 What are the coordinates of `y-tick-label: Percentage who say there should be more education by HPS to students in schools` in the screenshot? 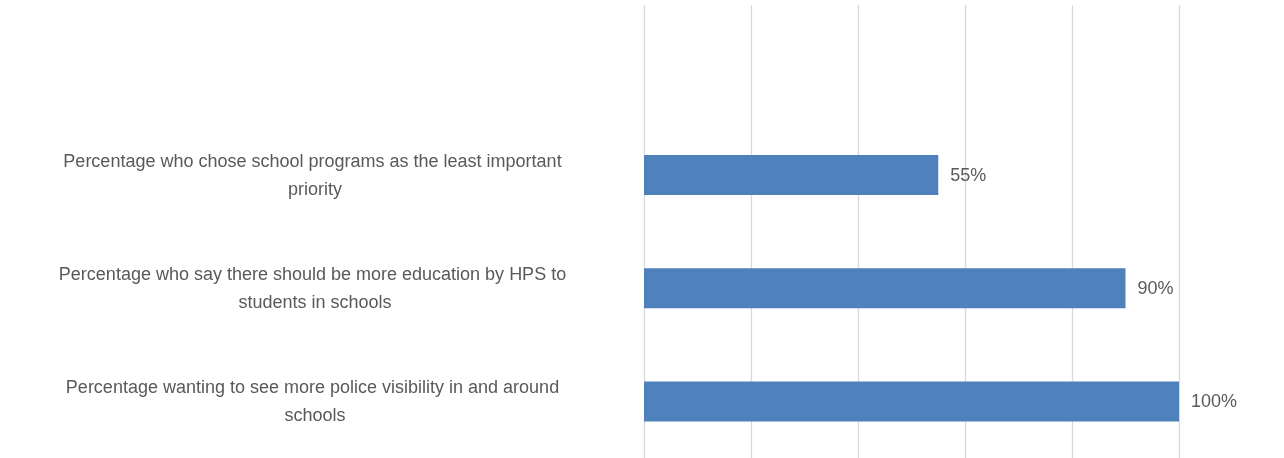 It's located at (315, 288).